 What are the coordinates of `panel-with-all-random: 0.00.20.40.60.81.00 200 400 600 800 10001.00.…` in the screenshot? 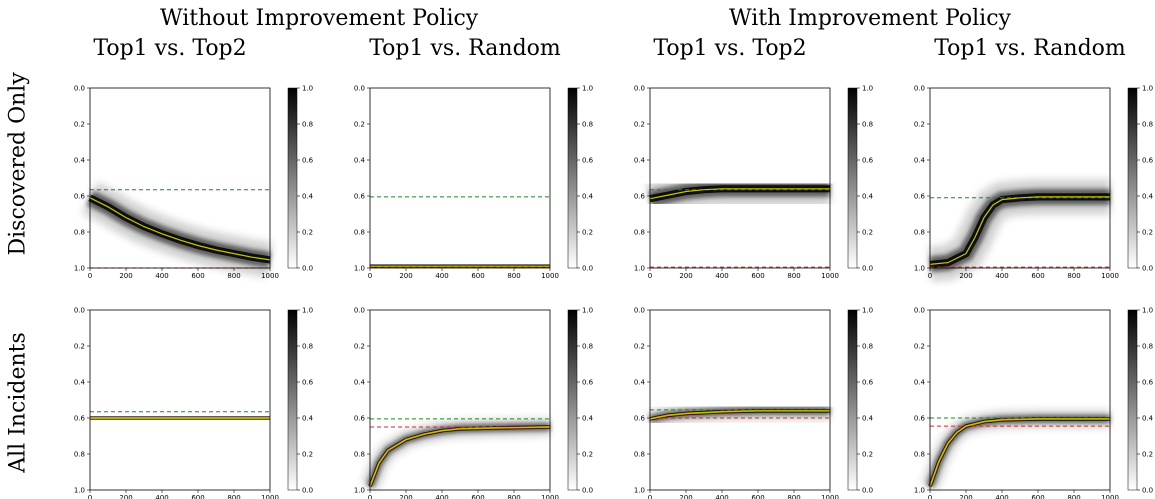 It's located at (1034, 403).